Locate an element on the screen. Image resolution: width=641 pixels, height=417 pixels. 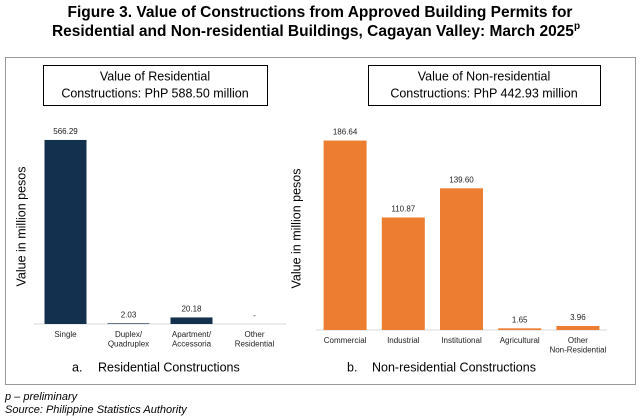
panel-caption: b. is located at coordinates (352, 367).